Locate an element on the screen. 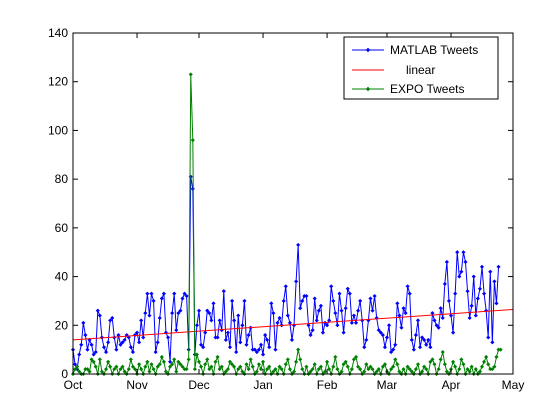 This screenshot has width=560, height=420. y-tick-label: 0 is located at coordinates (64, 374).